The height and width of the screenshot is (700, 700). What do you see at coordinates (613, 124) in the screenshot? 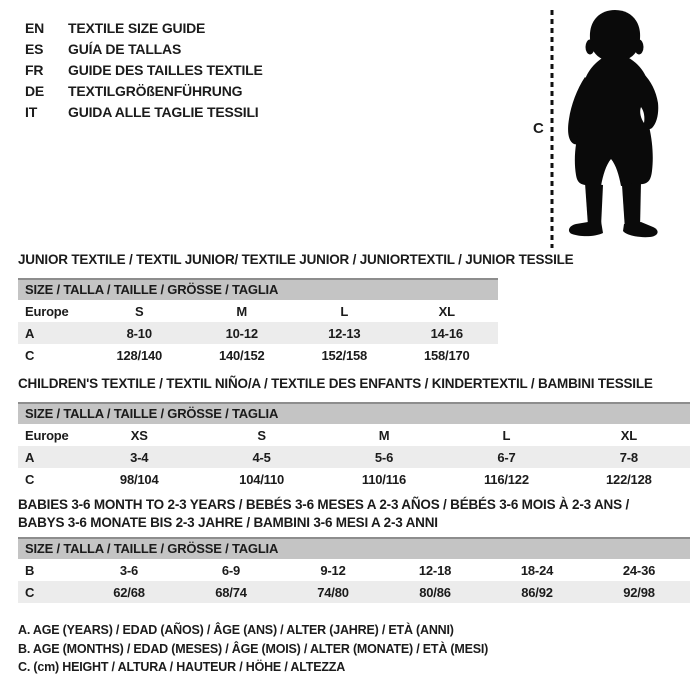
I see `baby-silhouette-icon` at bounding box center [613, 124].